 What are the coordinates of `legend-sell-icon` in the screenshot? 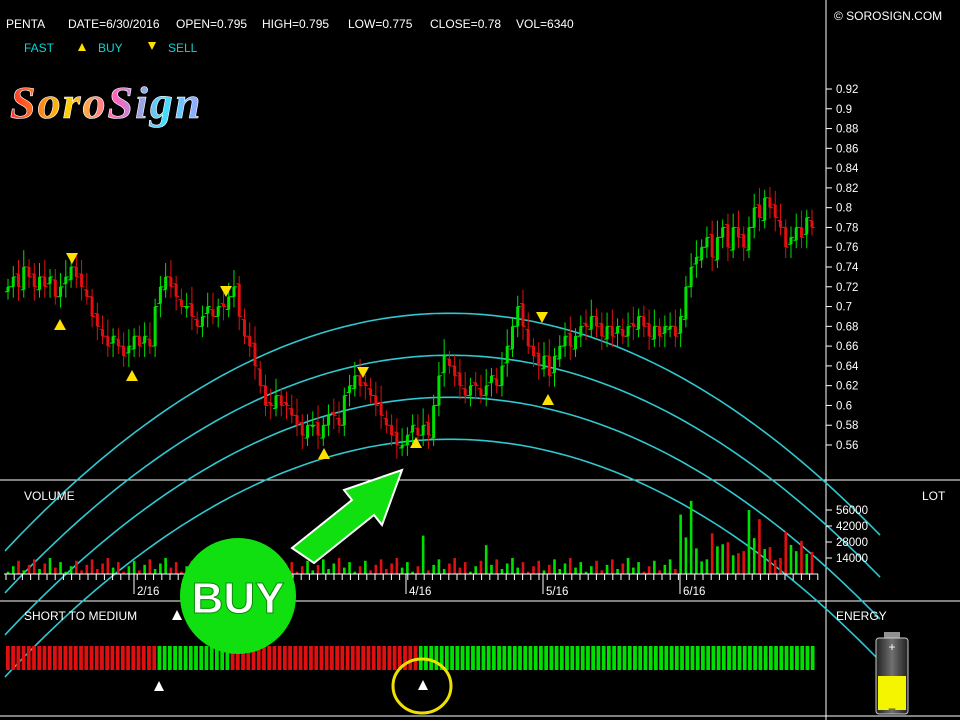 It's located at (152, 46).